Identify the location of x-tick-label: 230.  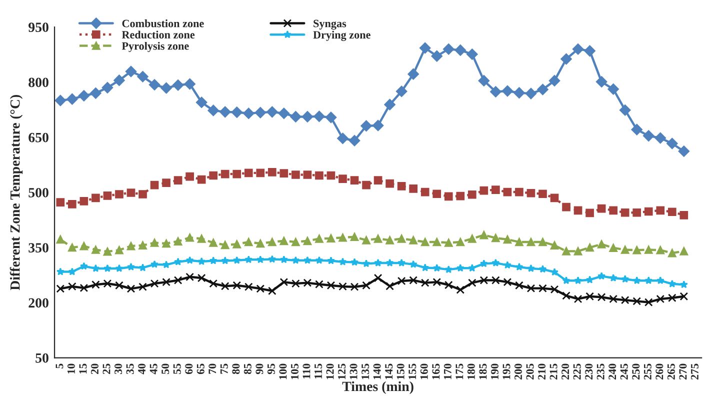
(589, 372).